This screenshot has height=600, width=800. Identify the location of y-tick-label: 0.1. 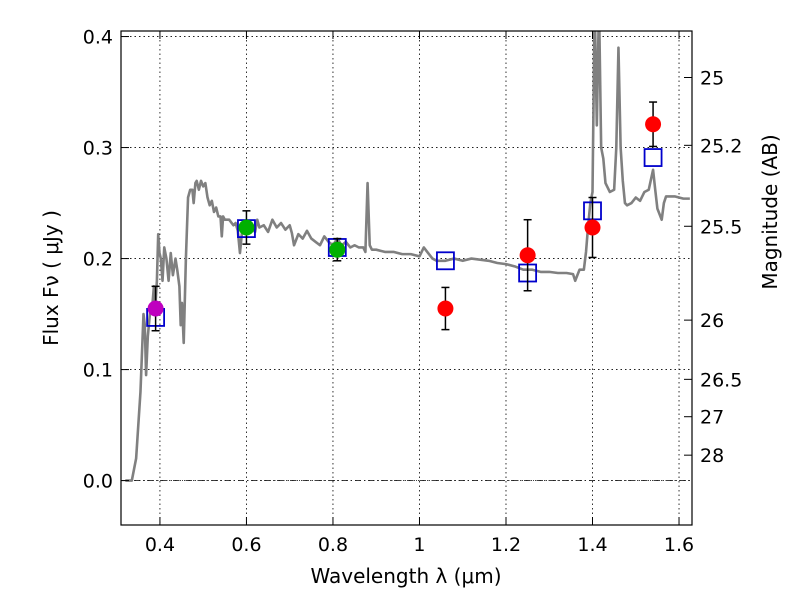
(98, 371).